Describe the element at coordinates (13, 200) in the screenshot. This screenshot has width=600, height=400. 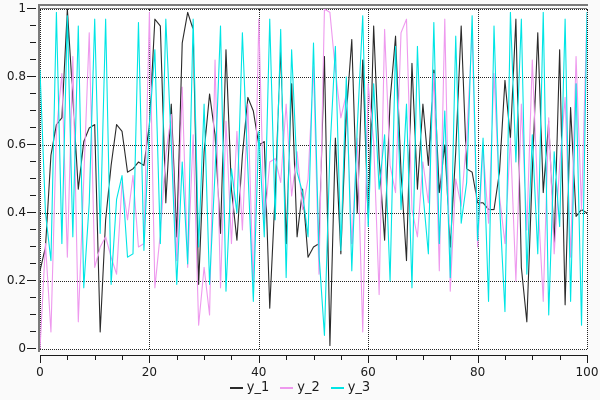
I see `y-axis-tick-labels: 0 0.2 0.4 0.6 0.8 1` at that location.